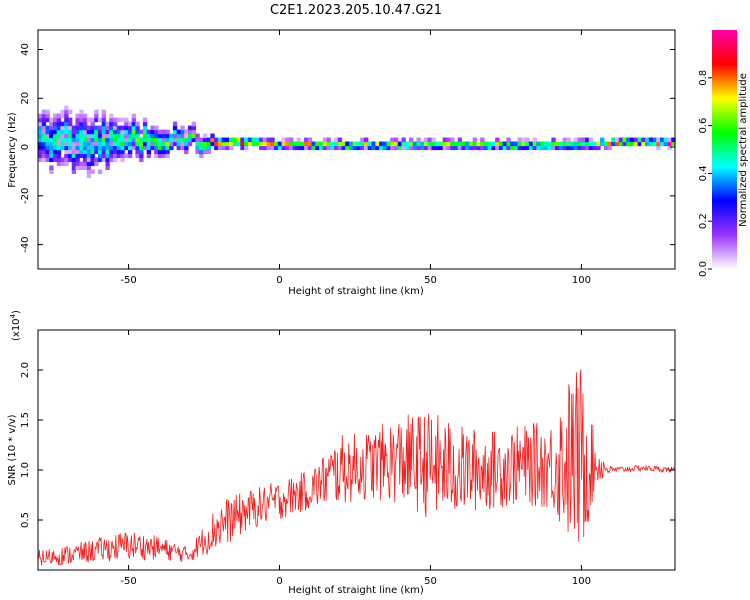  I want to click on colorbar-label: Normalized spectral amplitude, so click(743, 150).